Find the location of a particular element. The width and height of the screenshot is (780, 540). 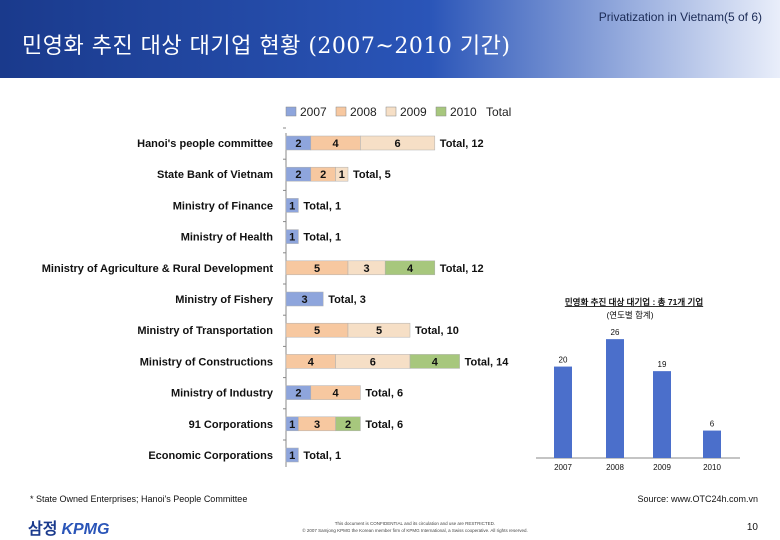

mini-chart-title: 민영화 추진 대상 대기업 : 총 71개 기업 is located at coordinates (634, 302).